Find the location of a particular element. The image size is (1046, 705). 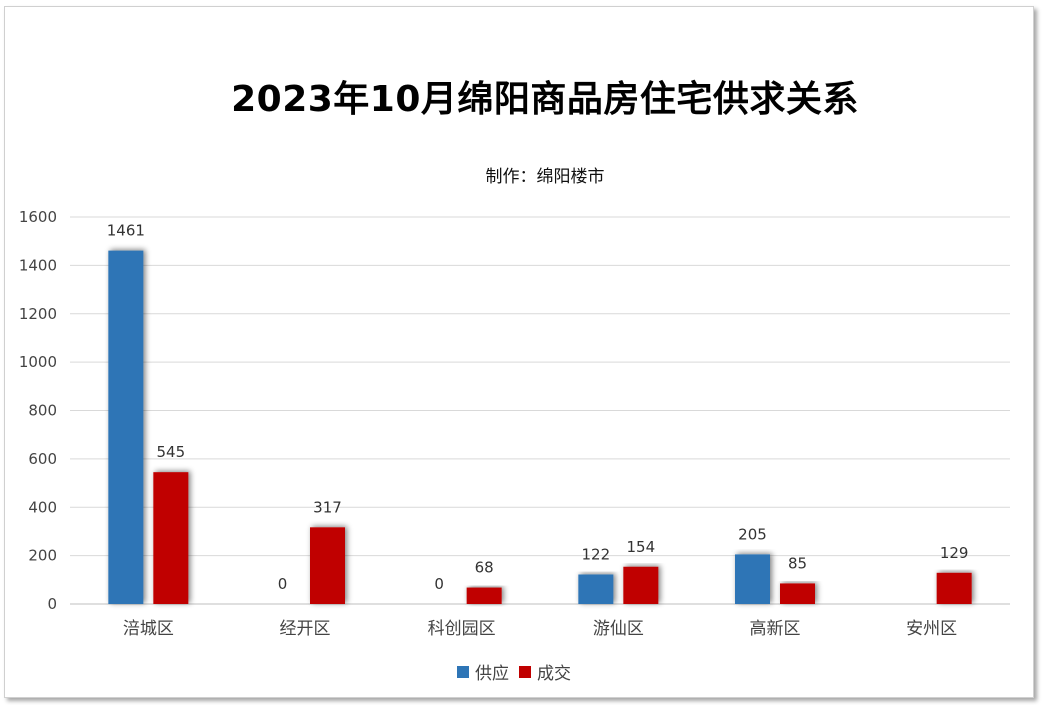

legend-label-supply: 供应 is located at coordinates (492, 674).